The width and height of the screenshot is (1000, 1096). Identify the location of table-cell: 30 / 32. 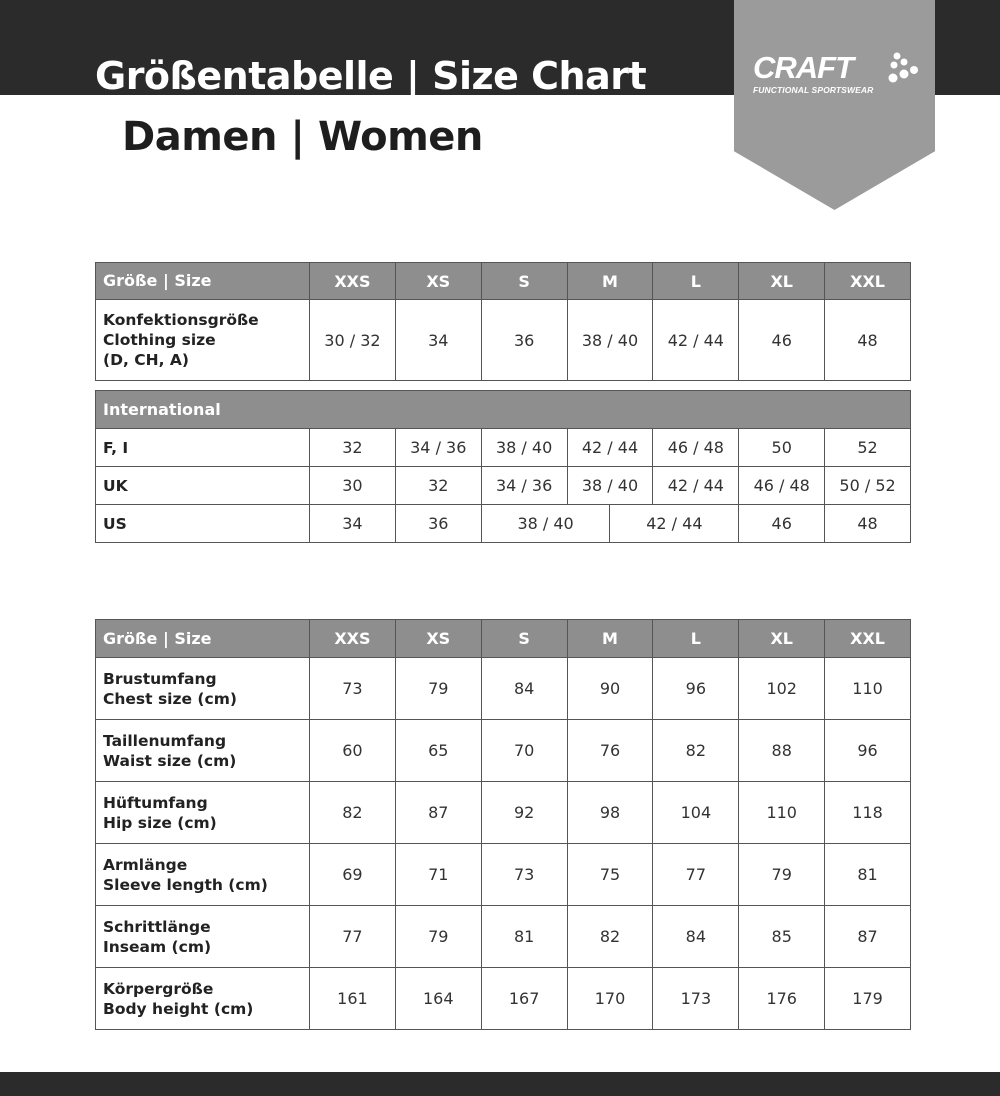
(353, 340).